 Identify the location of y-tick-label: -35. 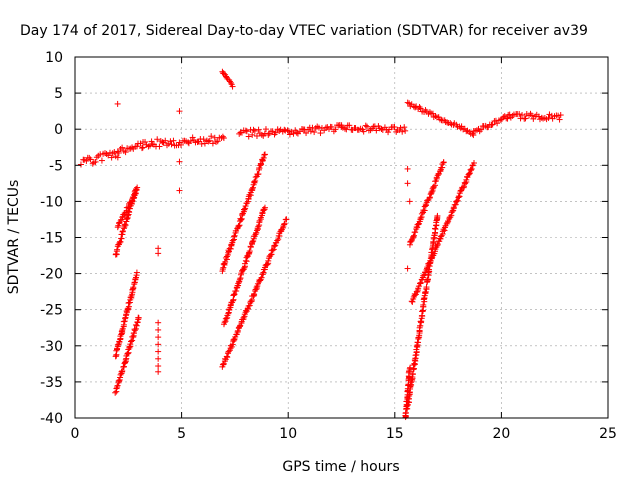
(51, 383).